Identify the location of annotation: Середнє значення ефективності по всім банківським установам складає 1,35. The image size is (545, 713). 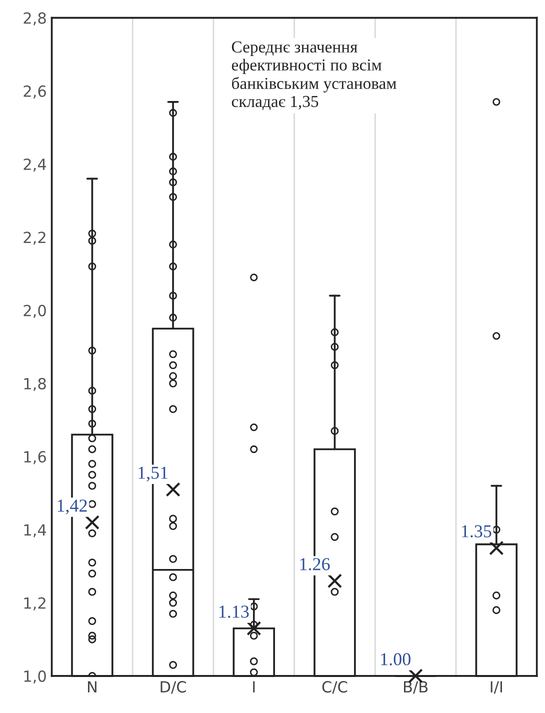
(314, 75).